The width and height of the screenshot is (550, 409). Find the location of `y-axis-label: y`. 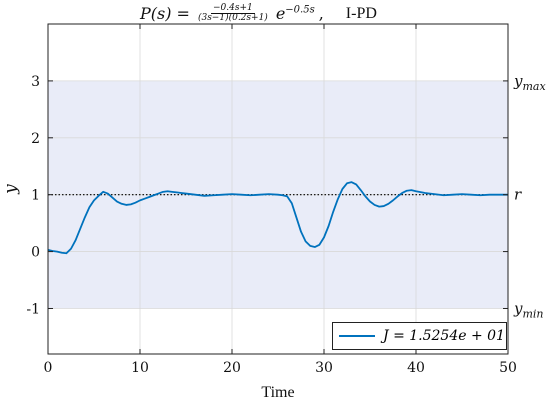

y-axis-label: y is located at coordinates (11, 189).